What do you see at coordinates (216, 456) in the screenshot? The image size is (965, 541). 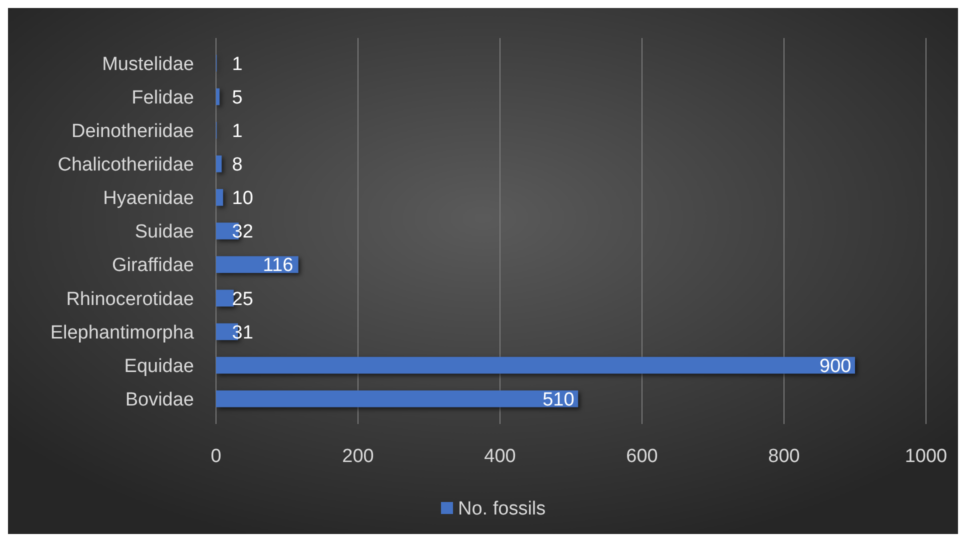 I see `x-tick-label: 0` at bounding box center [216, 456].